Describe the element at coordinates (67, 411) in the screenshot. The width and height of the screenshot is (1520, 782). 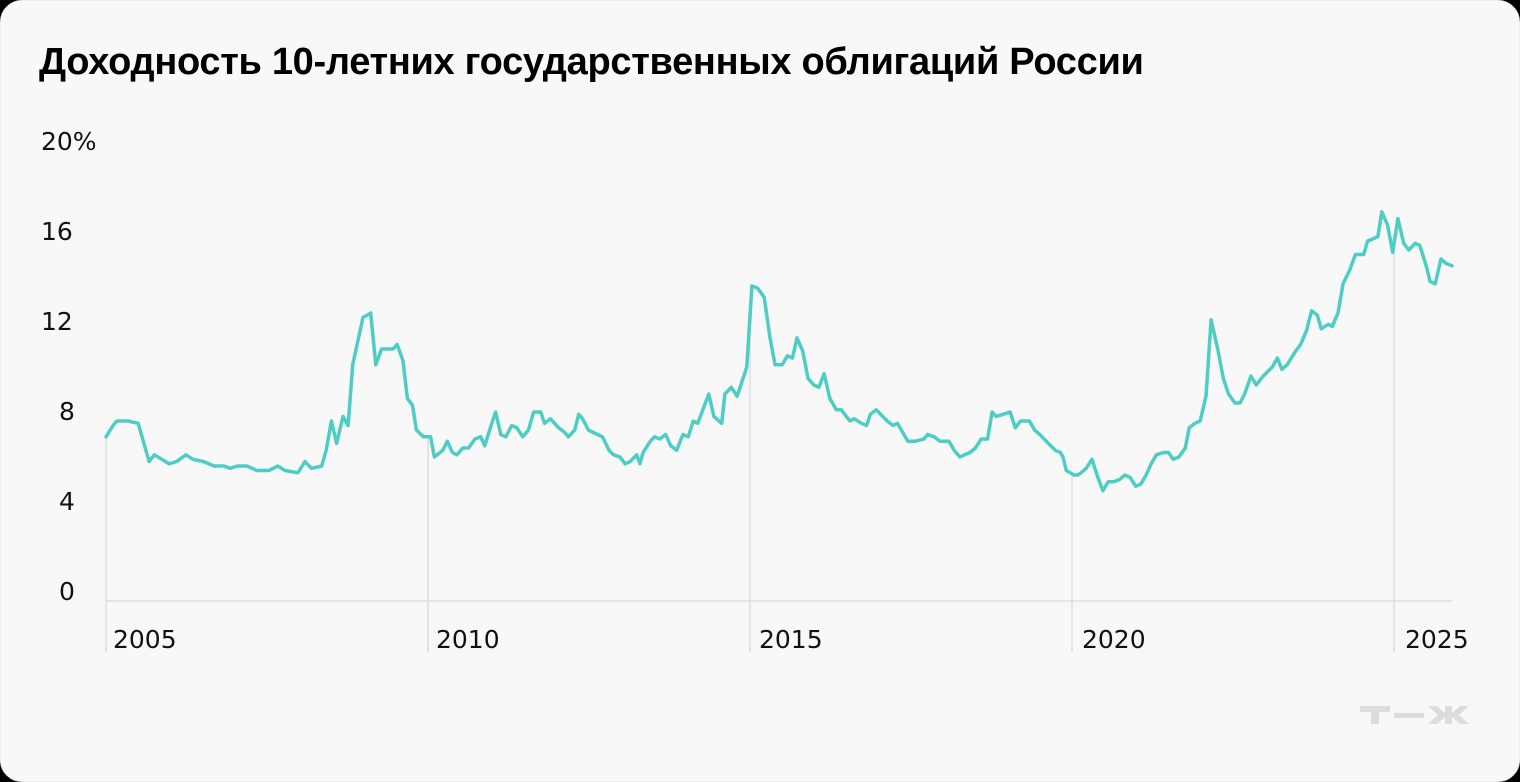
I see `y-tick-label-8: 8` at that location.